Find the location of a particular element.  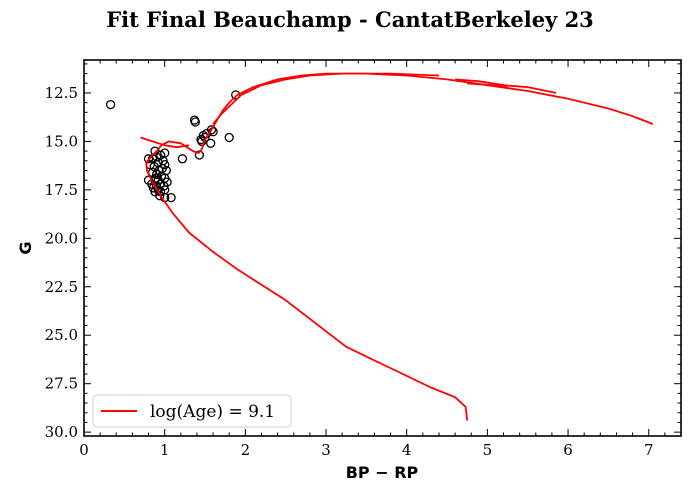

y-tick-label: 15.0 is located at coordinates (61, 141).